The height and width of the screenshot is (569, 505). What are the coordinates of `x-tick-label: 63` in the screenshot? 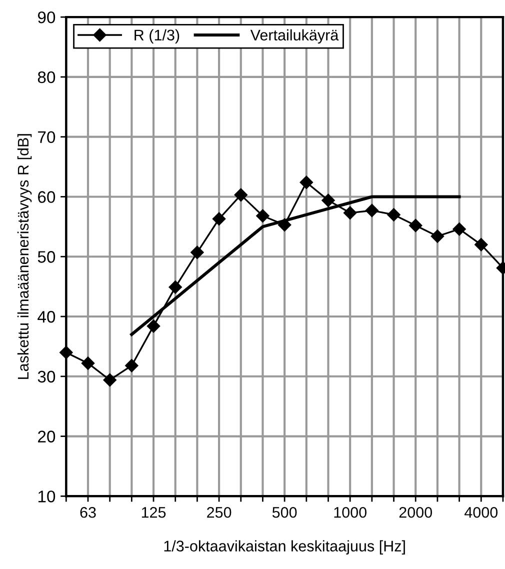 It's located at (88, 512).